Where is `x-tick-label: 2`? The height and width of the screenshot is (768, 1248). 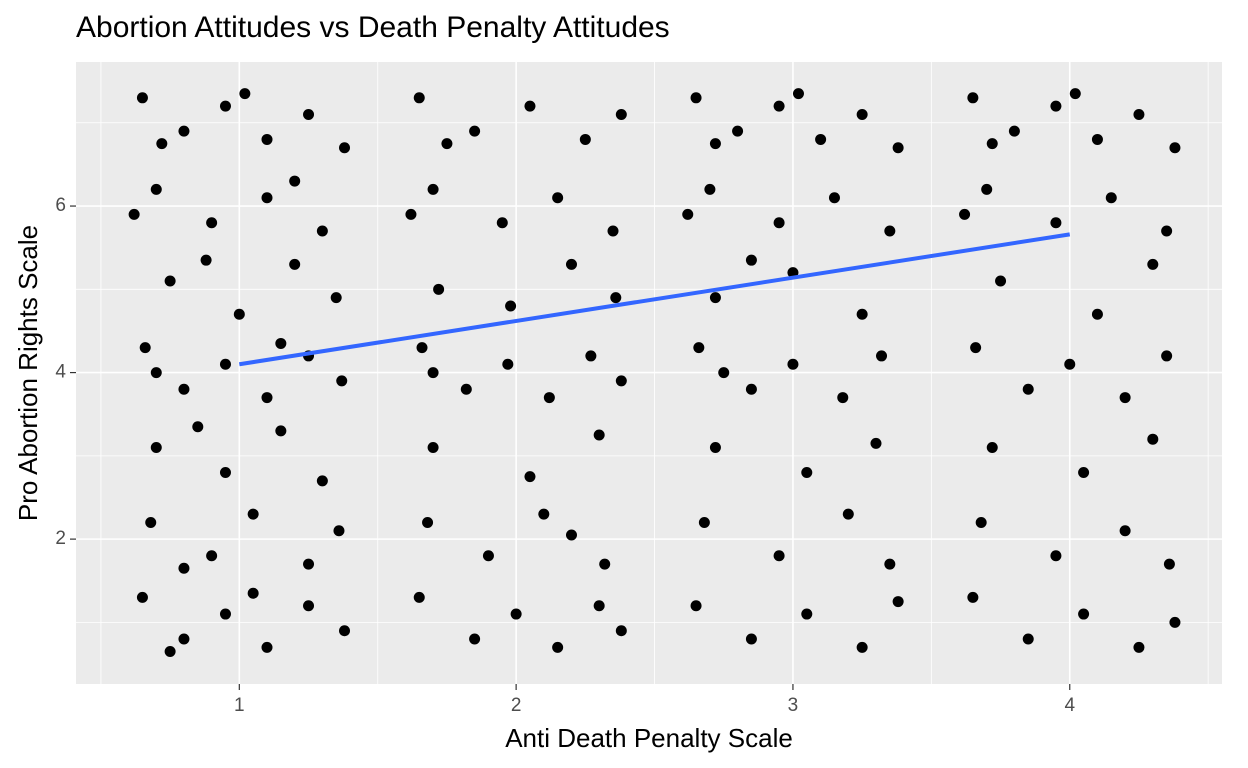
x-tick-label: 2 is located at coordinates (516, 705).